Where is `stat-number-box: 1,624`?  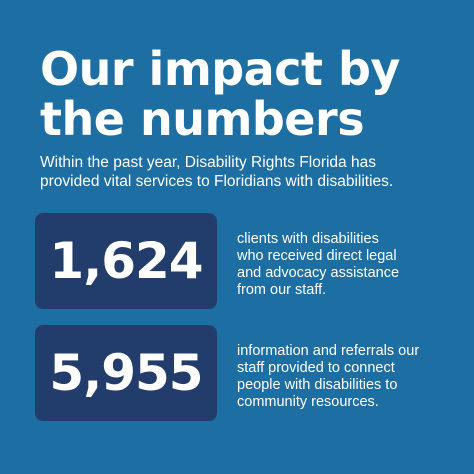
stat-number-box: 1,624 is located at coordinates (126, 261).